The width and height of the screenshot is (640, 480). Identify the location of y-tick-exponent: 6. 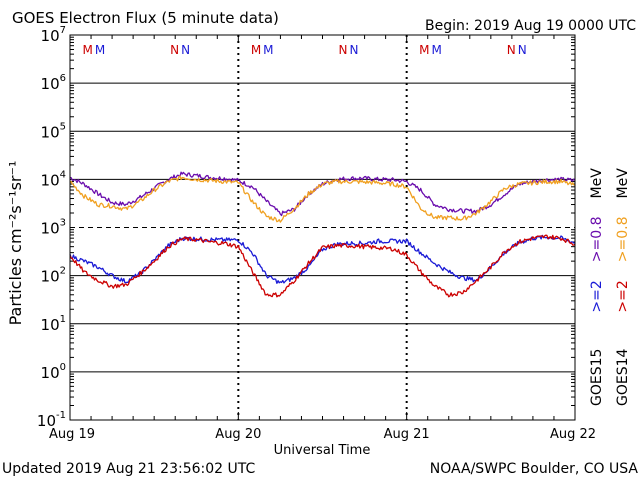
(63, 78).